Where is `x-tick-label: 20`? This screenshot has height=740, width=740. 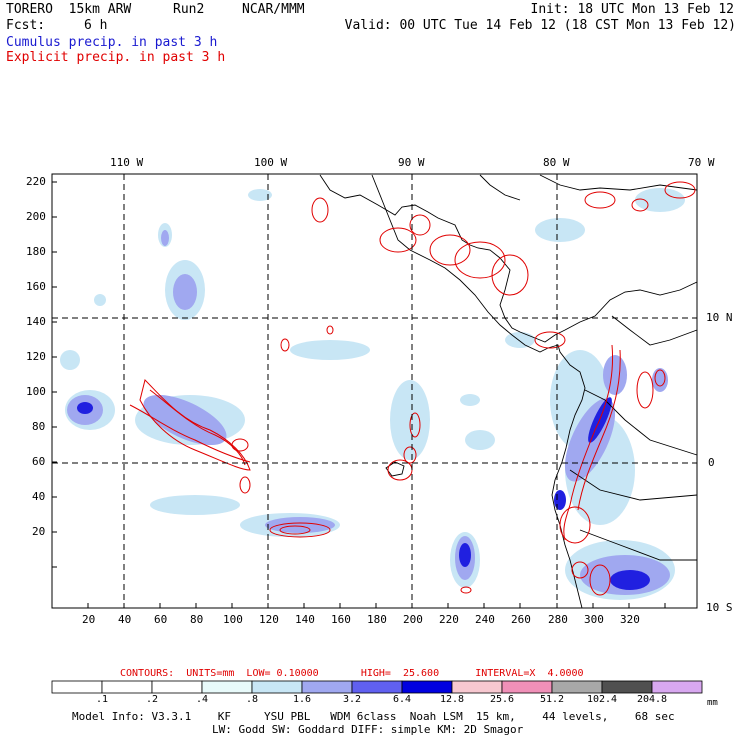
x-tick-label: 20 is located at coordinates (89, 619).